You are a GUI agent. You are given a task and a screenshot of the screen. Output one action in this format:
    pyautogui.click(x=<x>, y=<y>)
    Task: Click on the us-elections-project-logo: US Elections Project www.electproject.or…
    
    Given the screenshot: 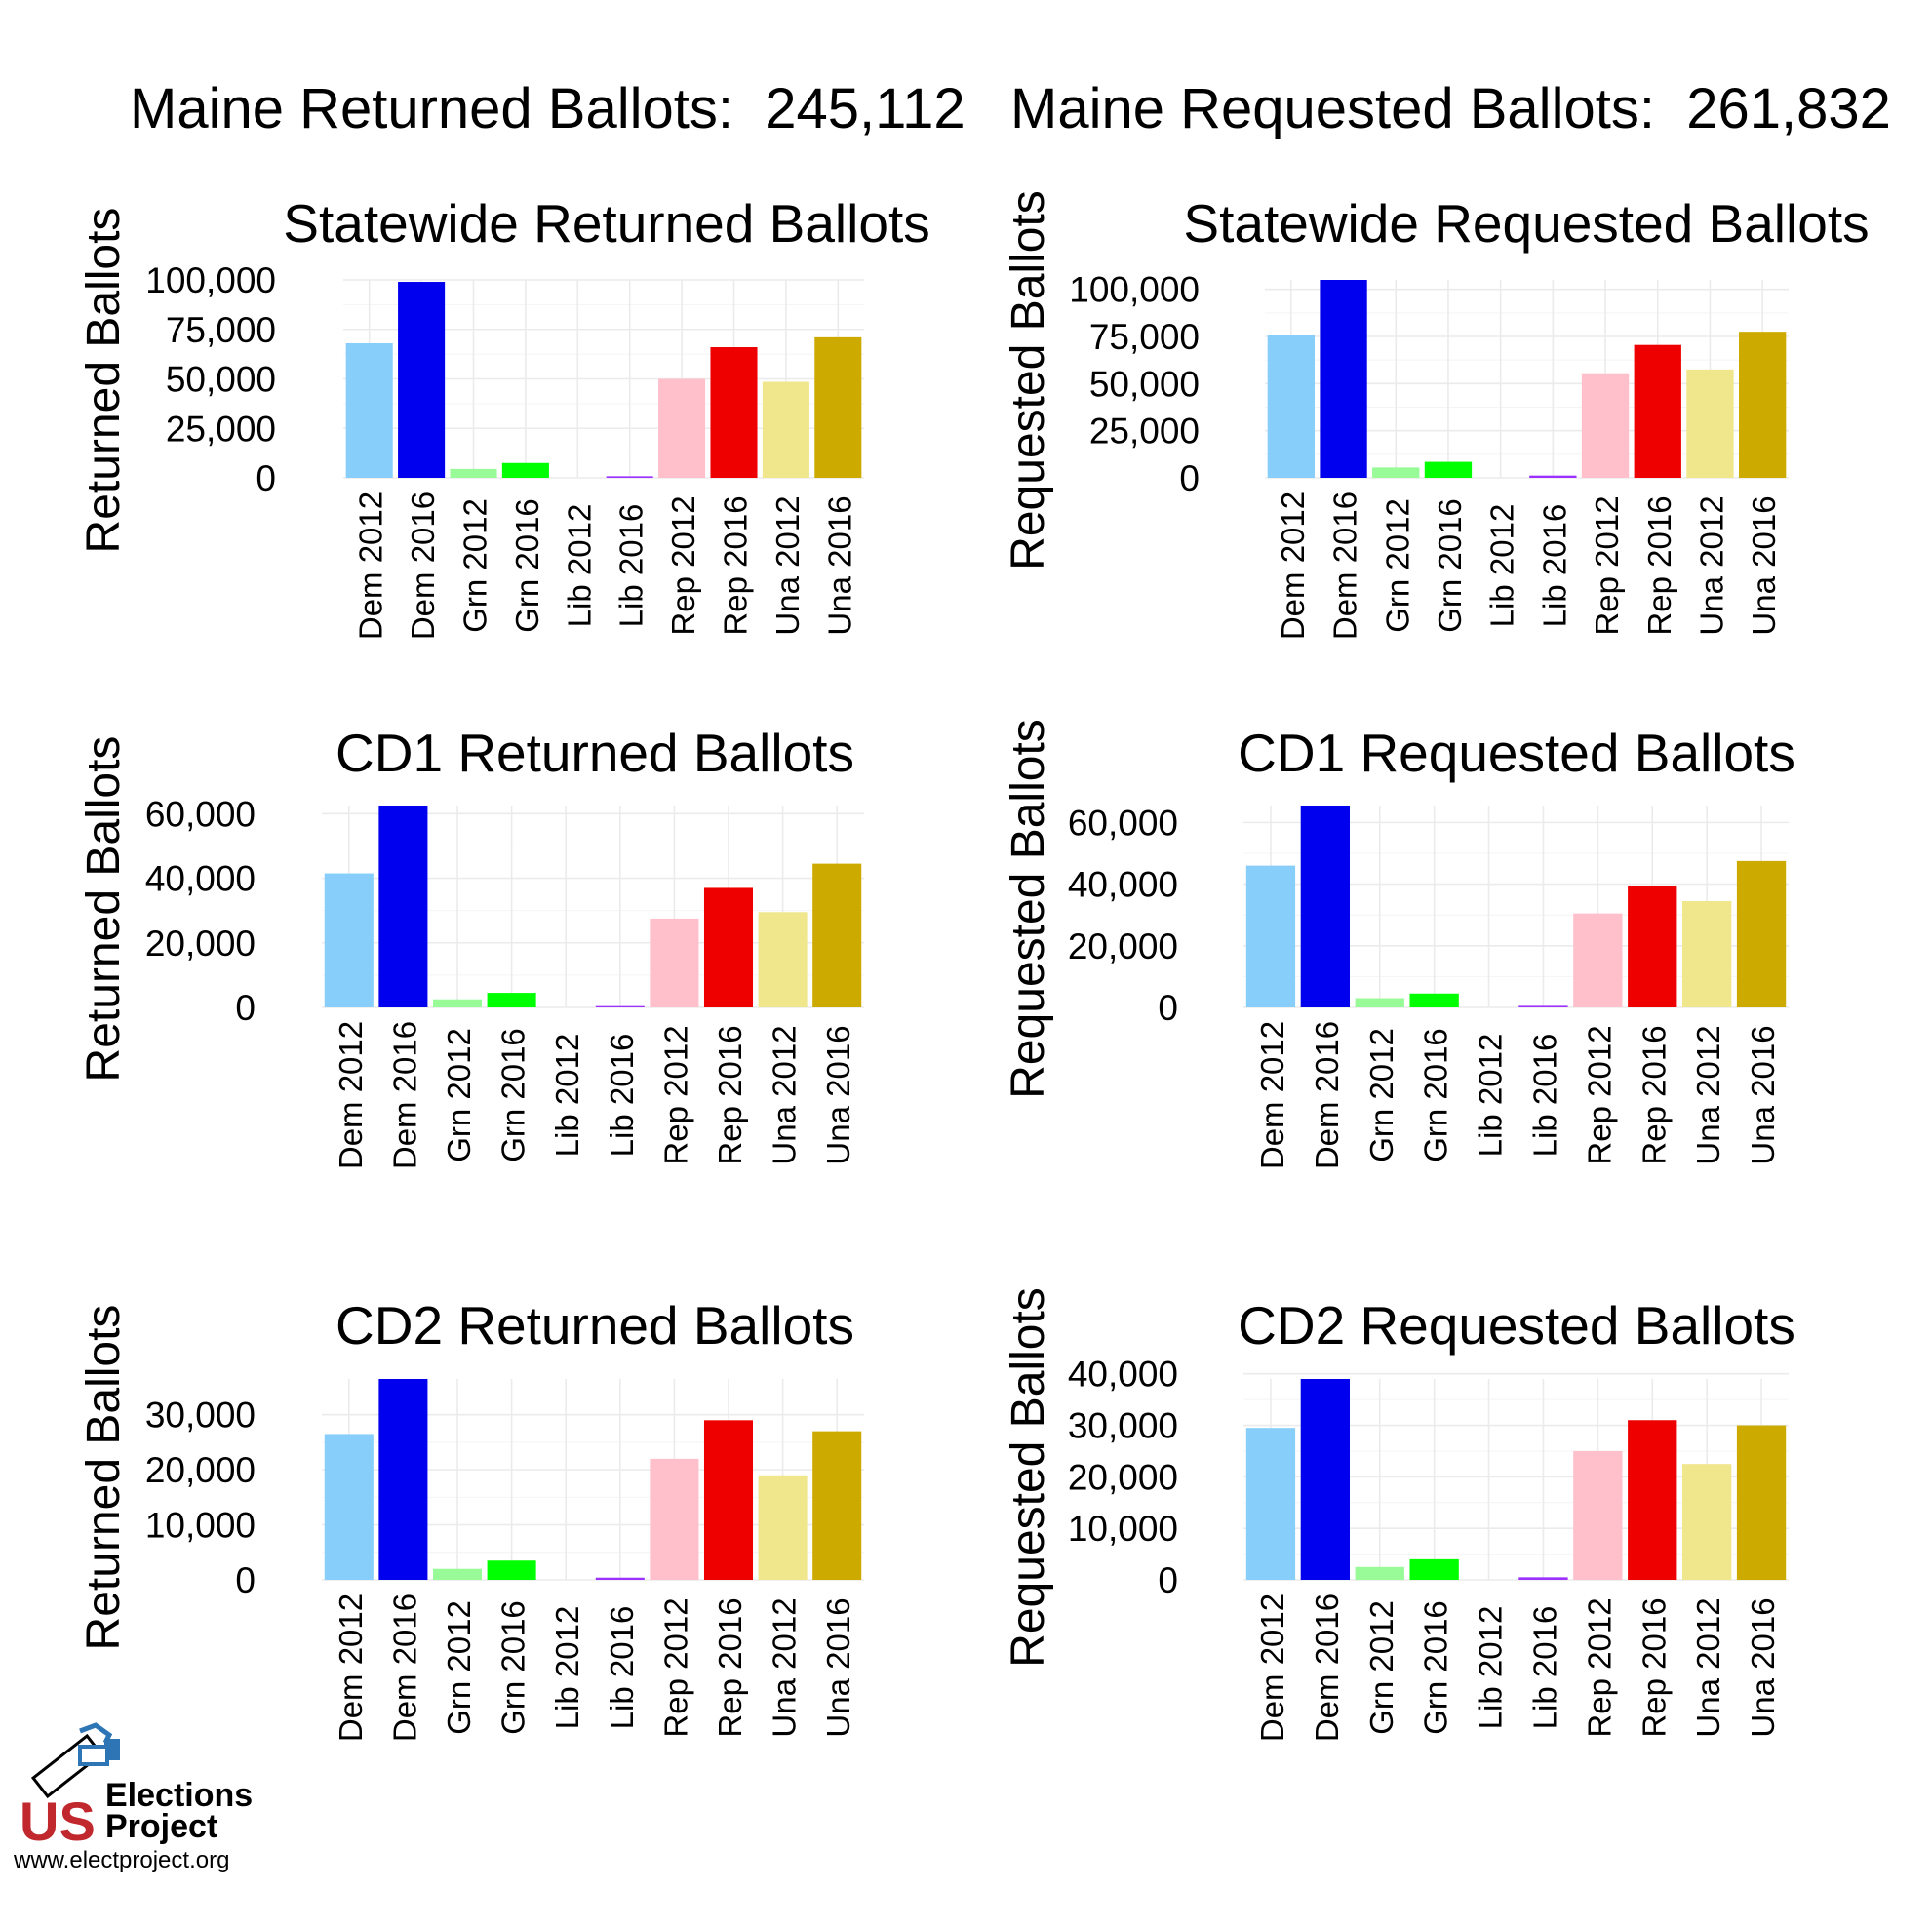 What is the action you would take?
    pyautogui.click(x=133, y=1797)
    